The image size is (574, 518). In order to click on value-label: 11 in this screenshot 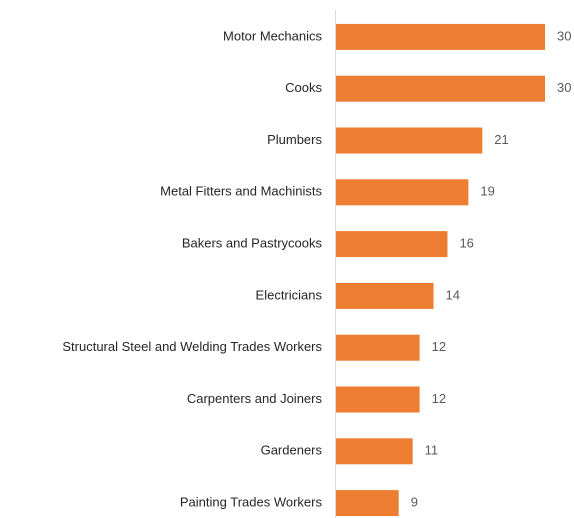, I will do `click(432, 450)`.